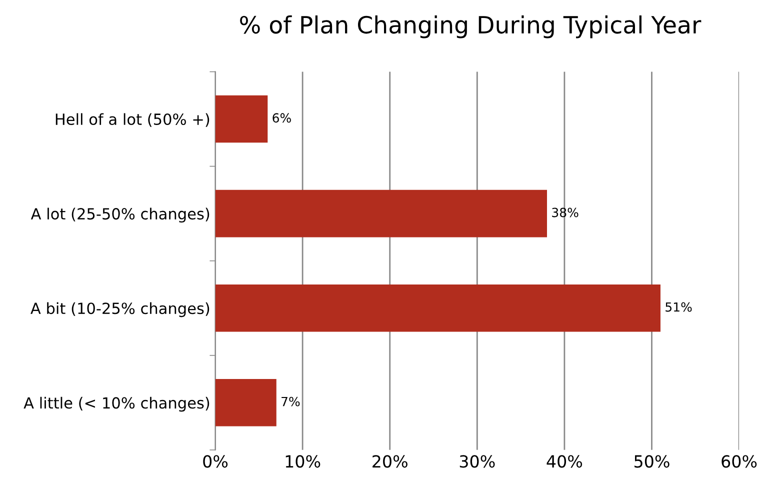 This screenshot has width=758, height=488. What do you see at coordinates (133, 120) in the screenshot?
I see `y-tick-label: Hell of a lot (50% +)` at bounding box center [133, 120].